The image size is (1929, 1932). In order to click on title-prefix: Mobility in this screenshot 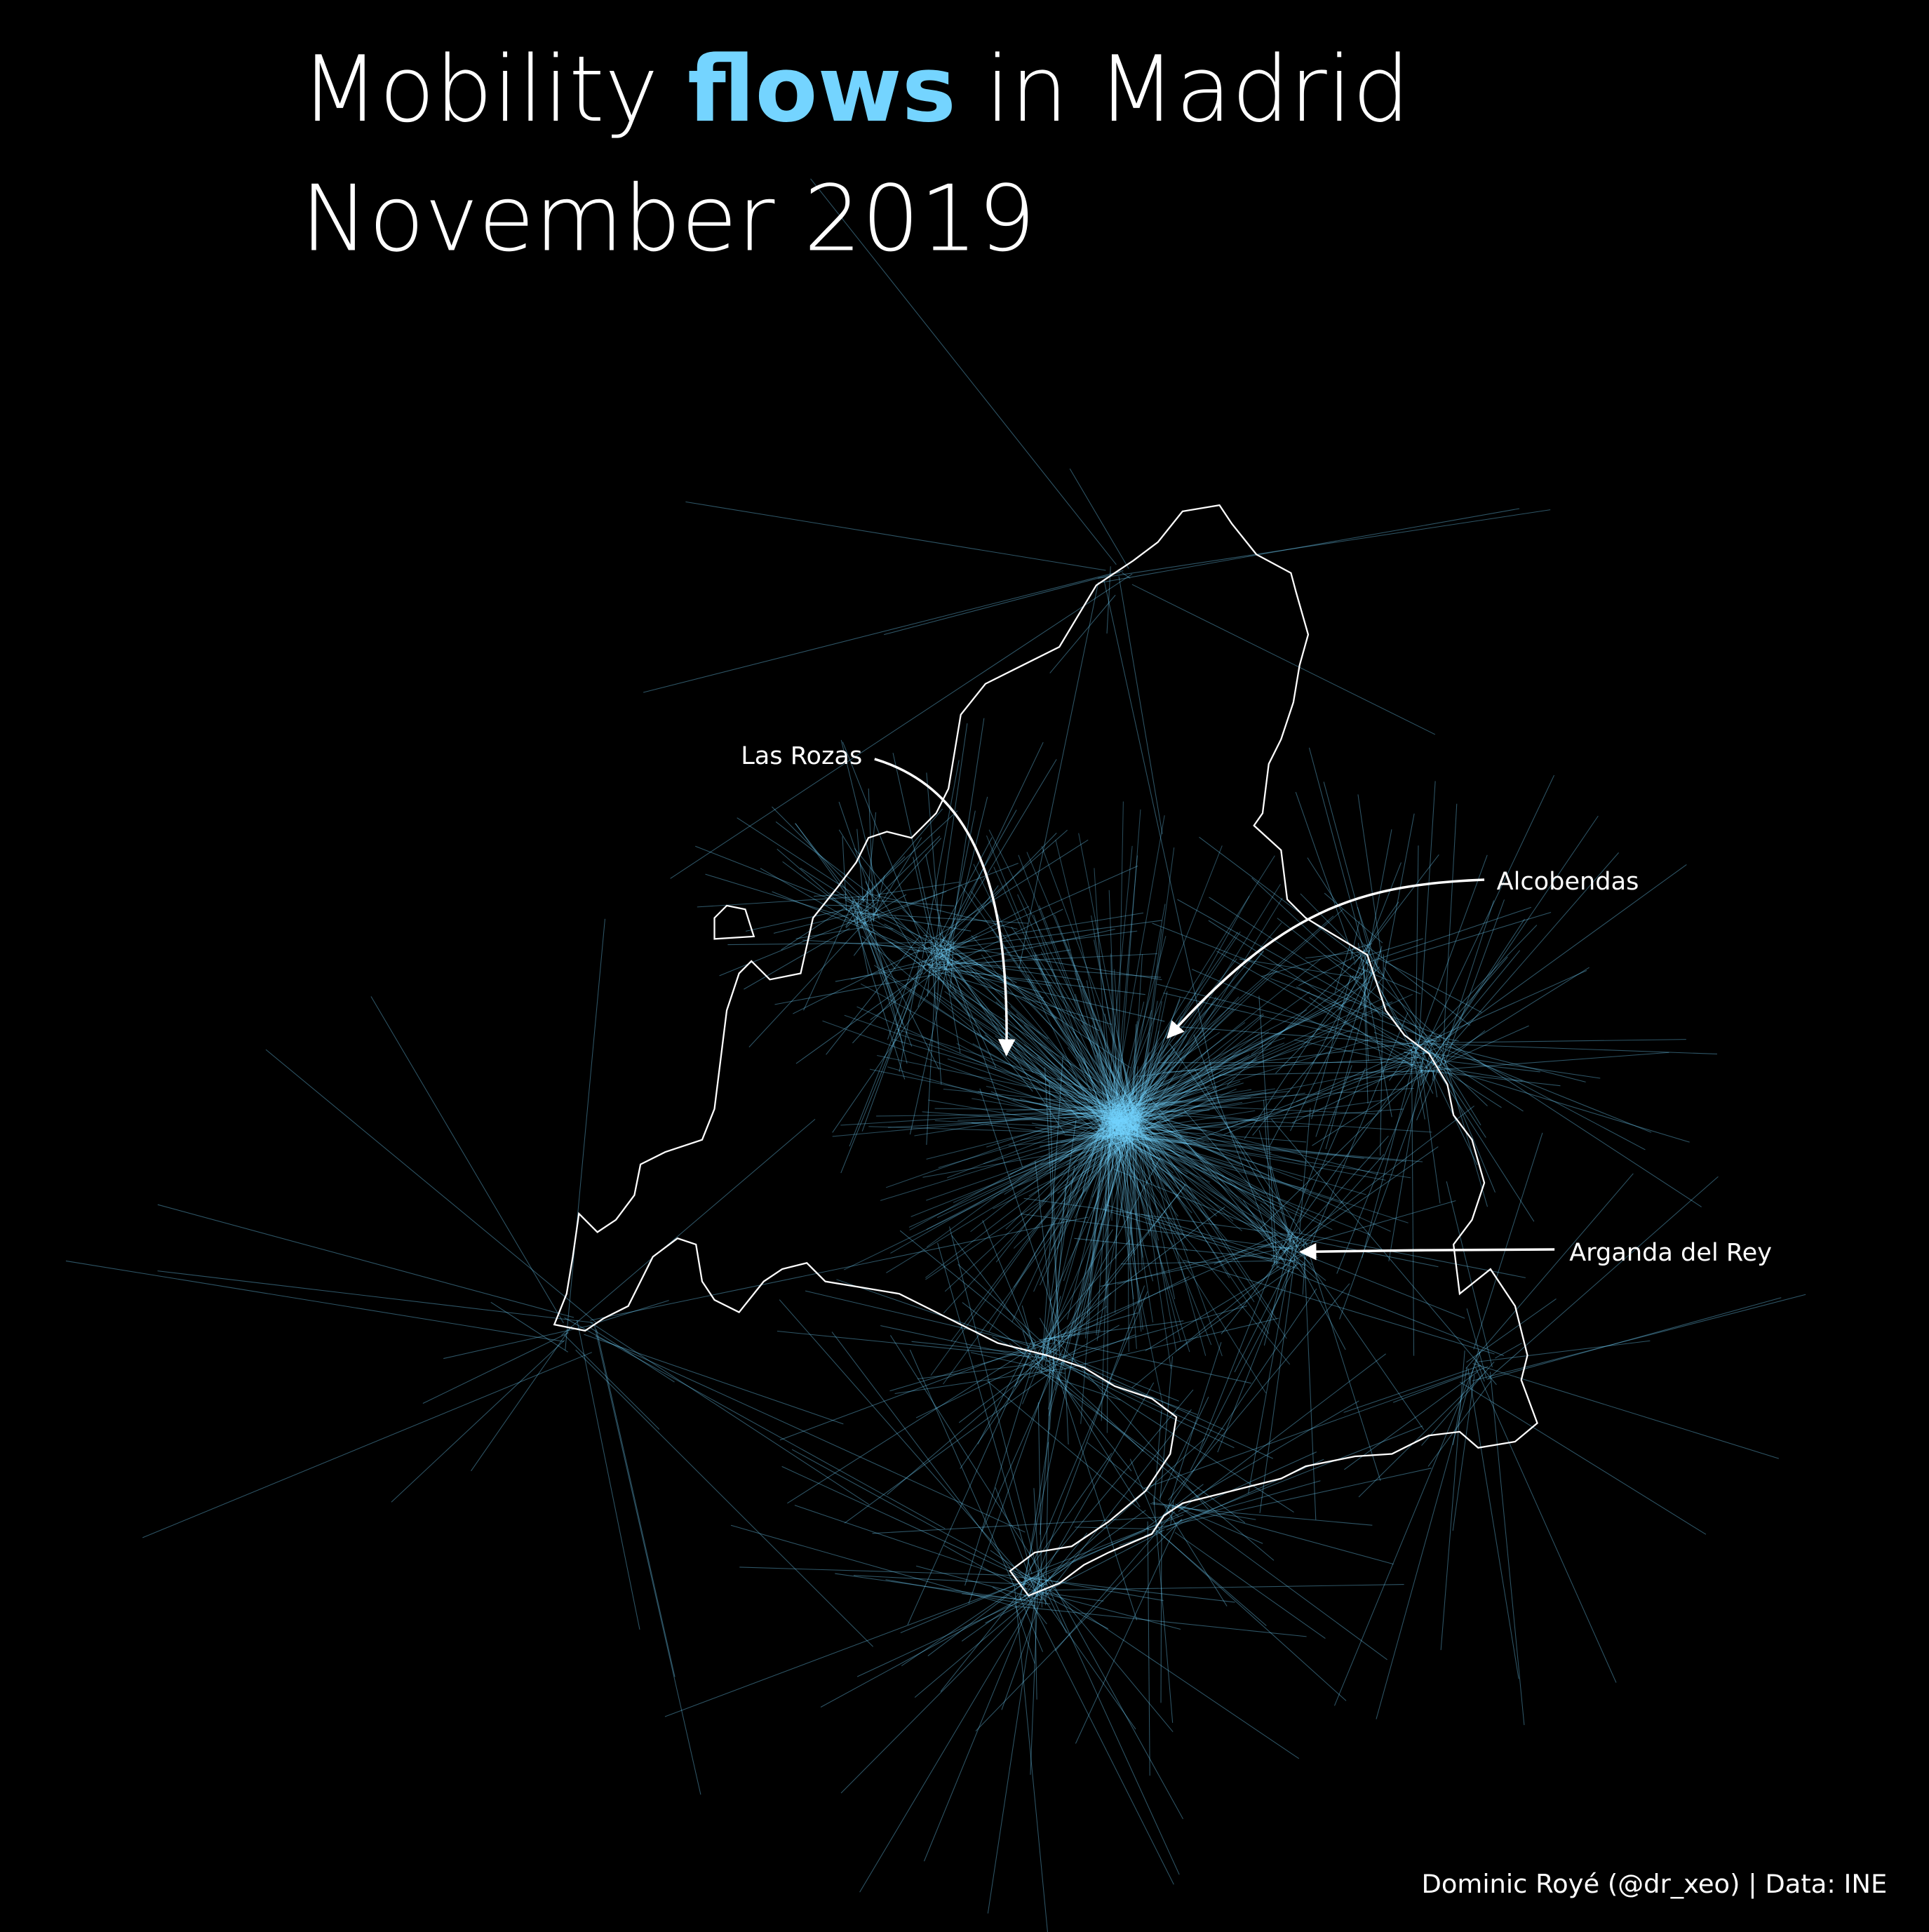, I will do `click(493, 89)`.